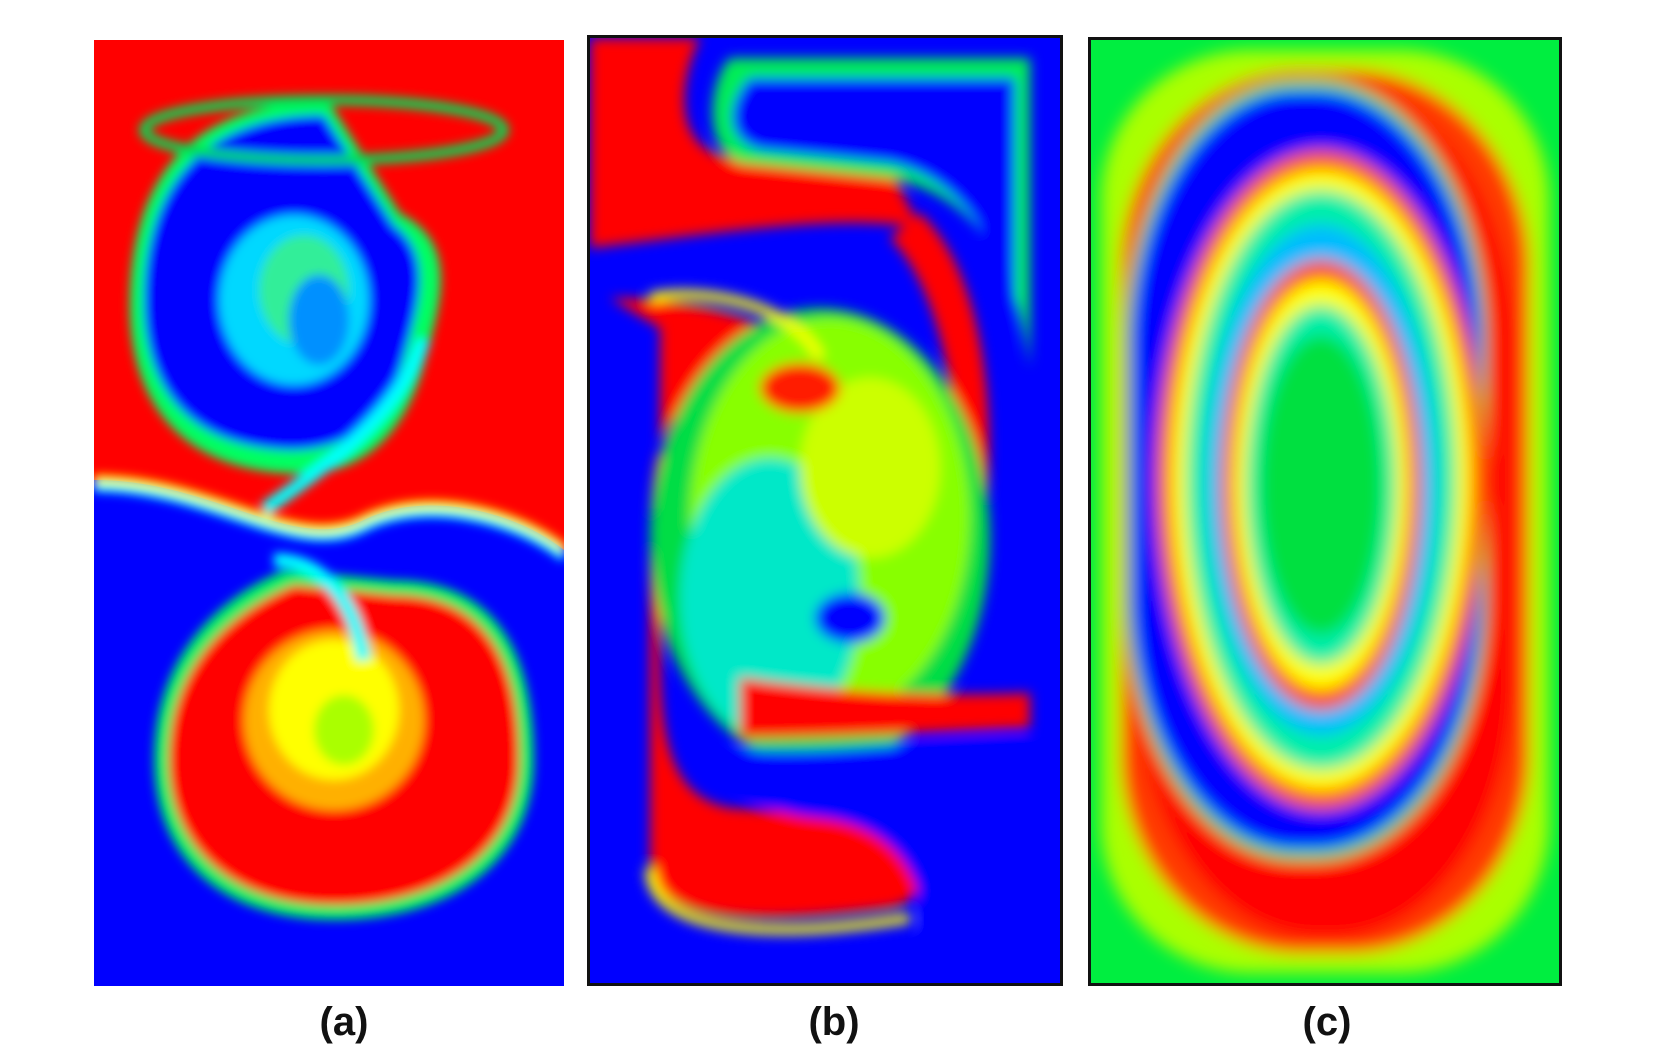 This screenshot has height=1045, width=1670. What do you see at coordinates (834, 1022) in the screenshot?
I see `panel-caption-b: (b)` at bounding box center [834, 1022].